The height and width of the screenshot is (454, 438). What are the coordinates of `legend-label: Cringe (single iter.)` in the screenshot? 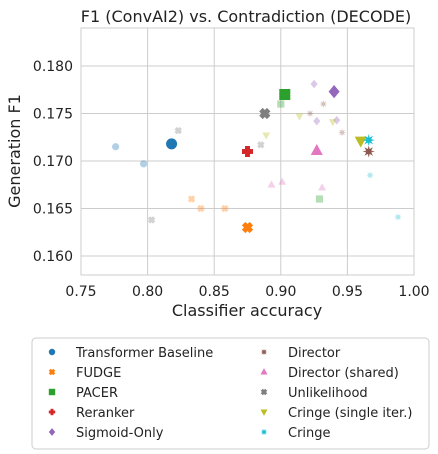 It's located at (350, 413).